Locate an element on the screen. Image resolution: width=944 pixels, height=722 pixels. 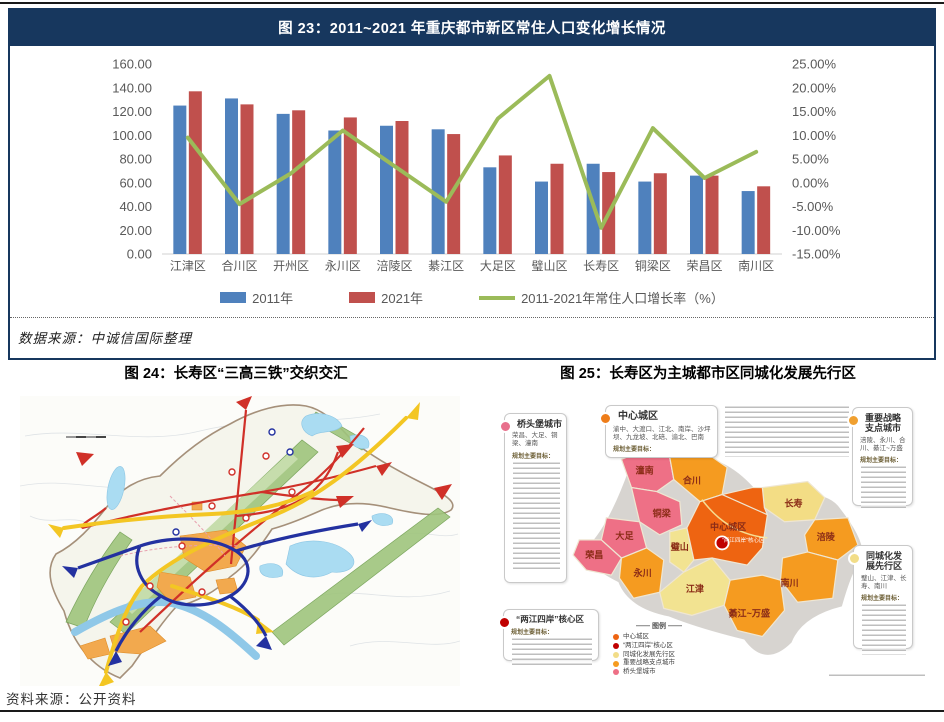
callout-title: 中心城区 is located at coordinates (638, 416).